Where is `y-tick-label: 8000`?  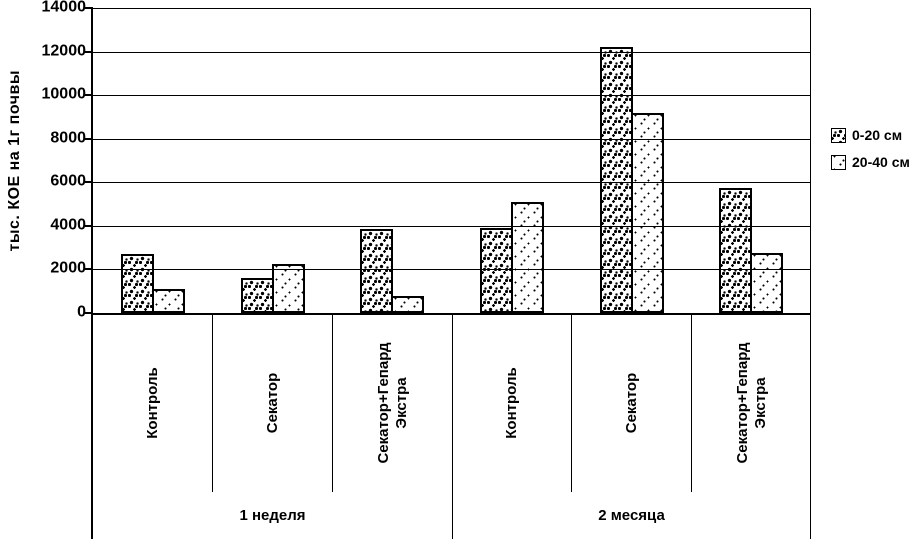
y-tick-label: 8000 is located at coordinates (68, 138).